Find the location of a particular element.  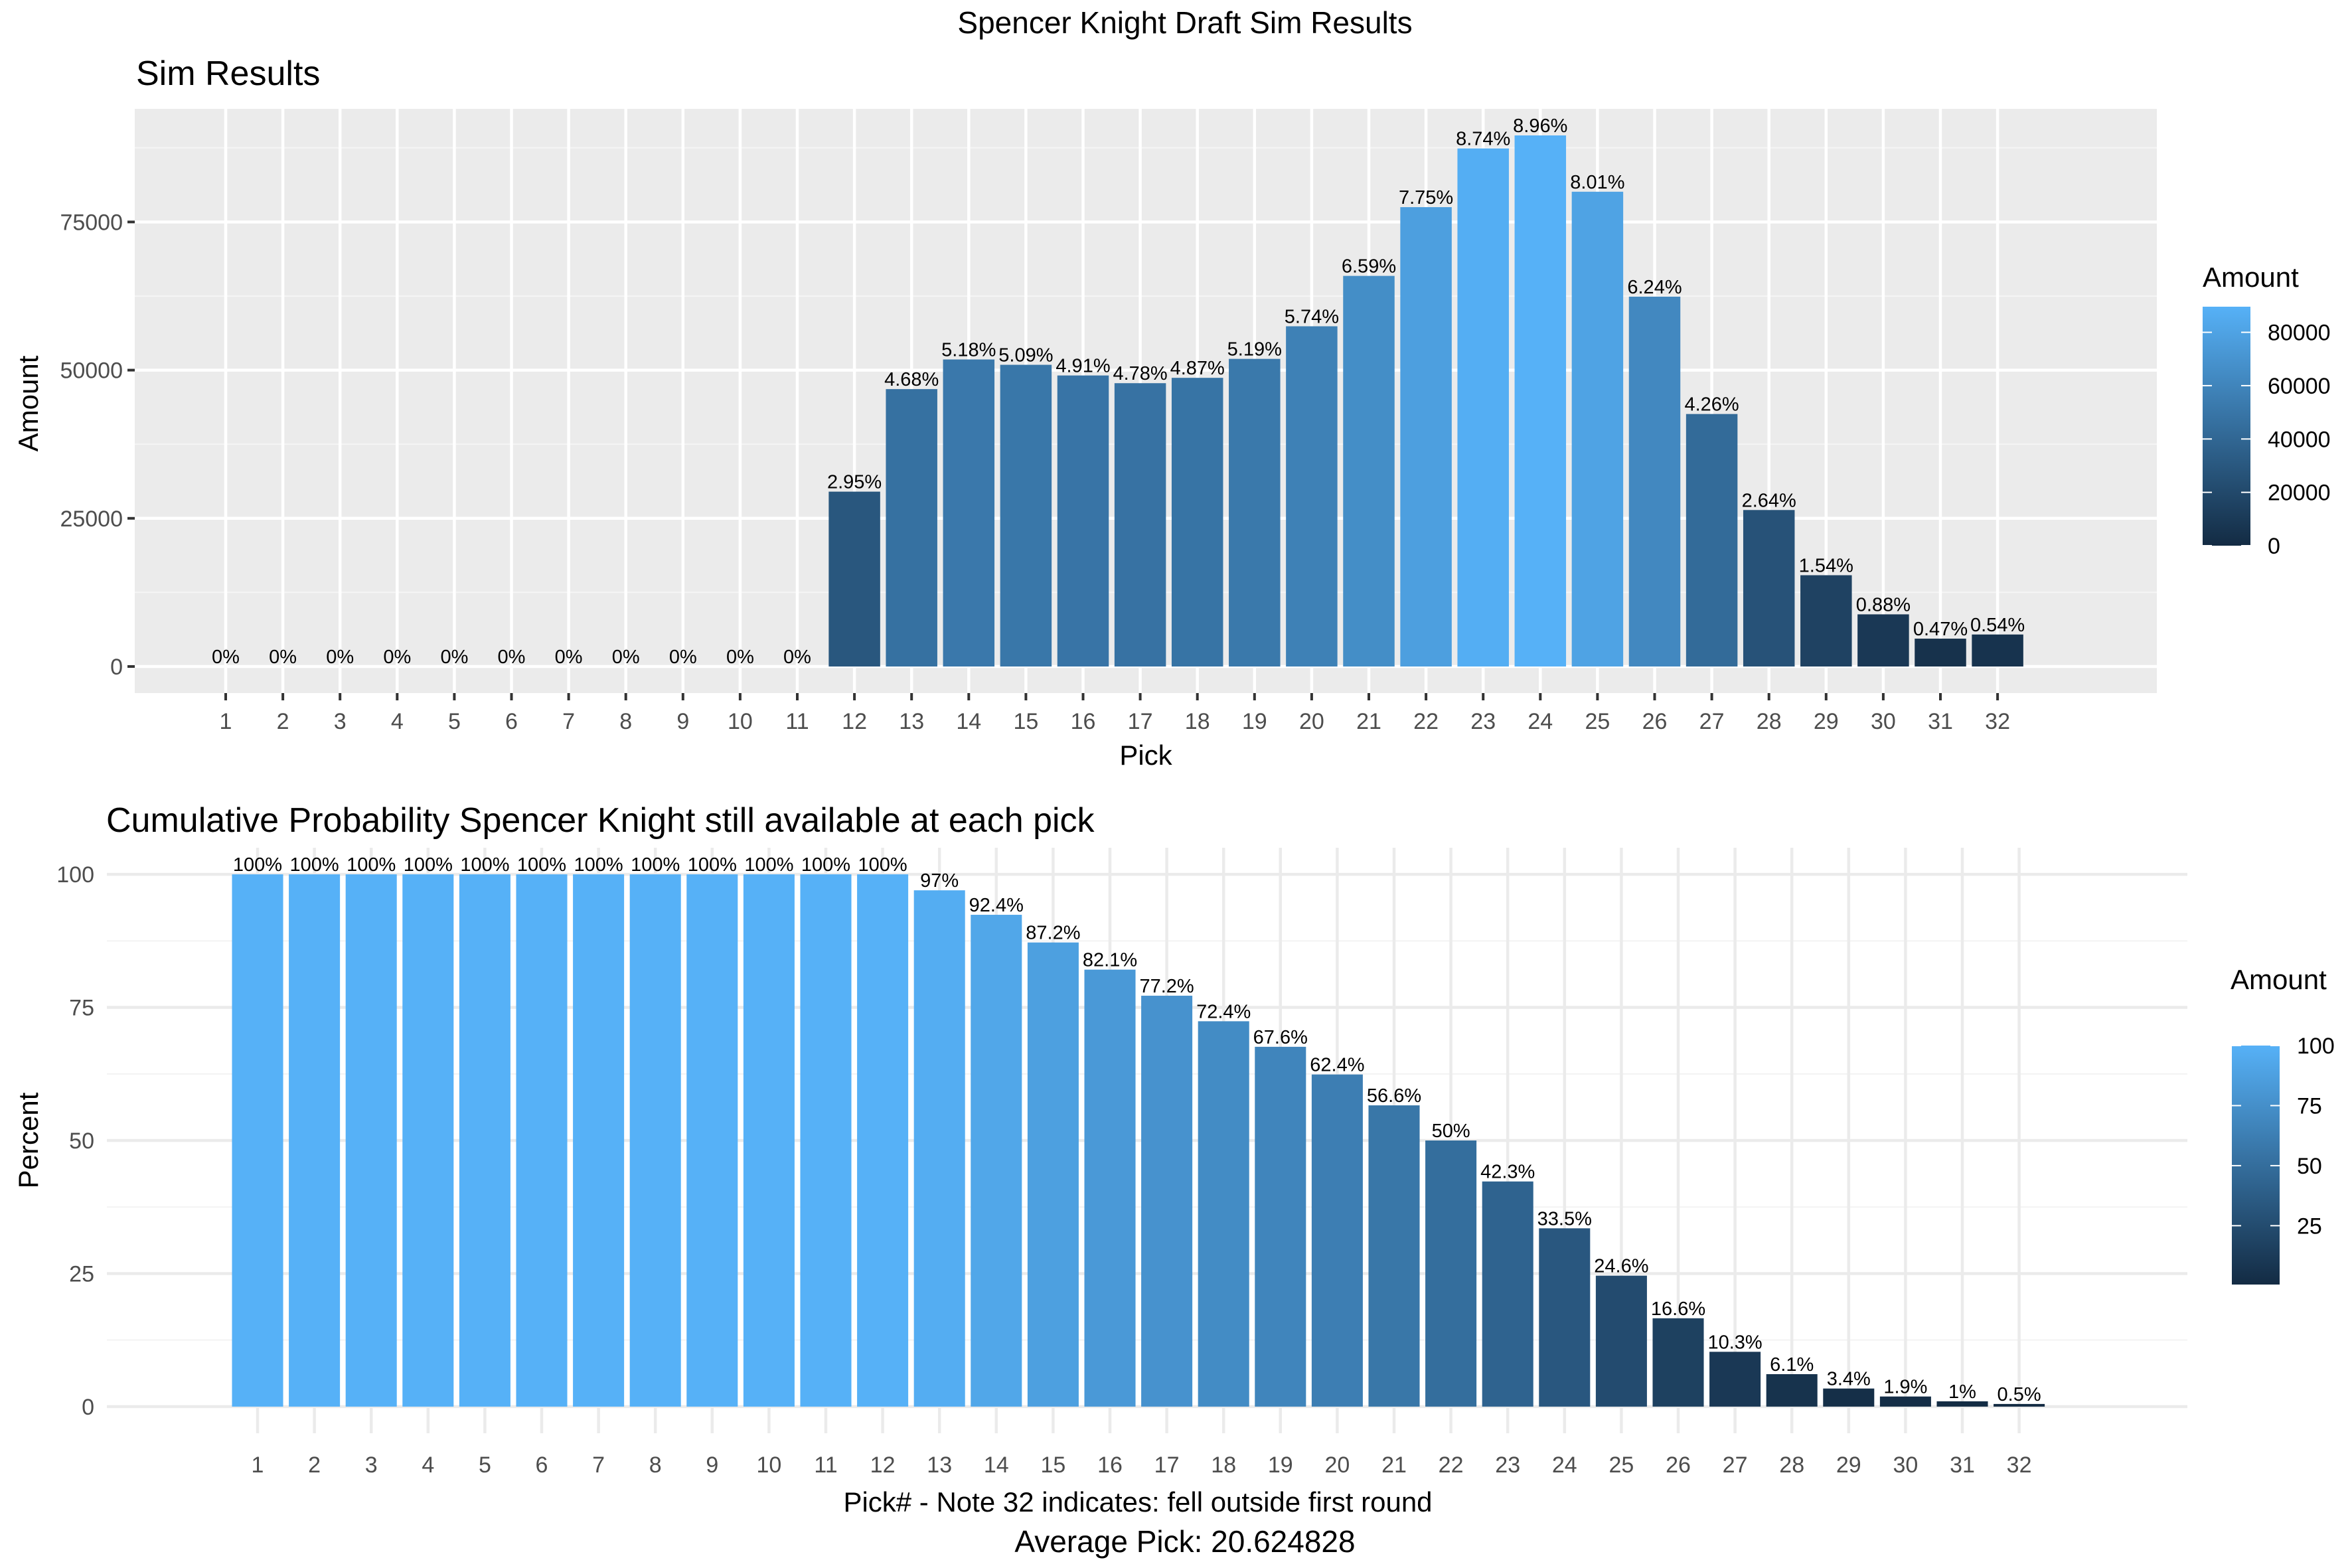

sim-results-x-tick-label: 32 is located at coordinates (1998, 722).